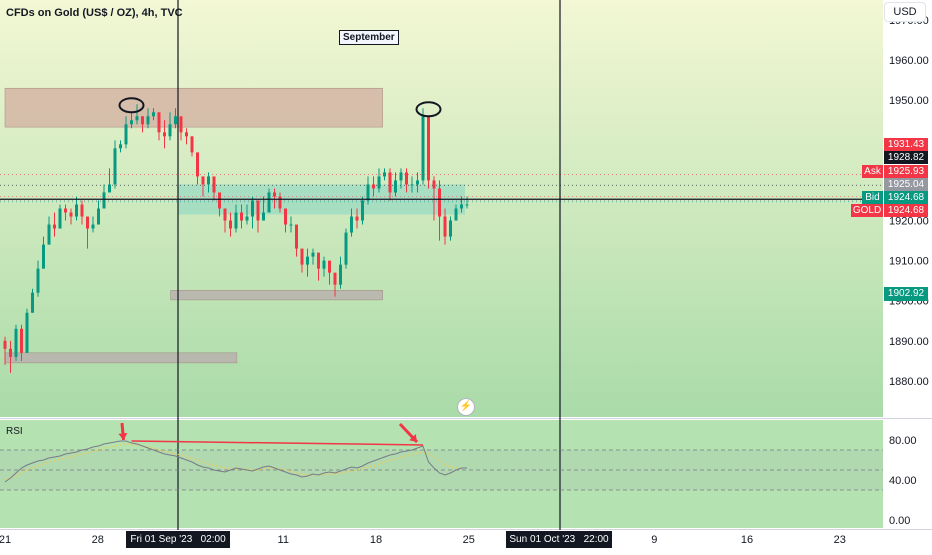  Describe the element at coordinates (906, 171) in the screenshot. I see `ask-price-tag: 1925.93` at that location.